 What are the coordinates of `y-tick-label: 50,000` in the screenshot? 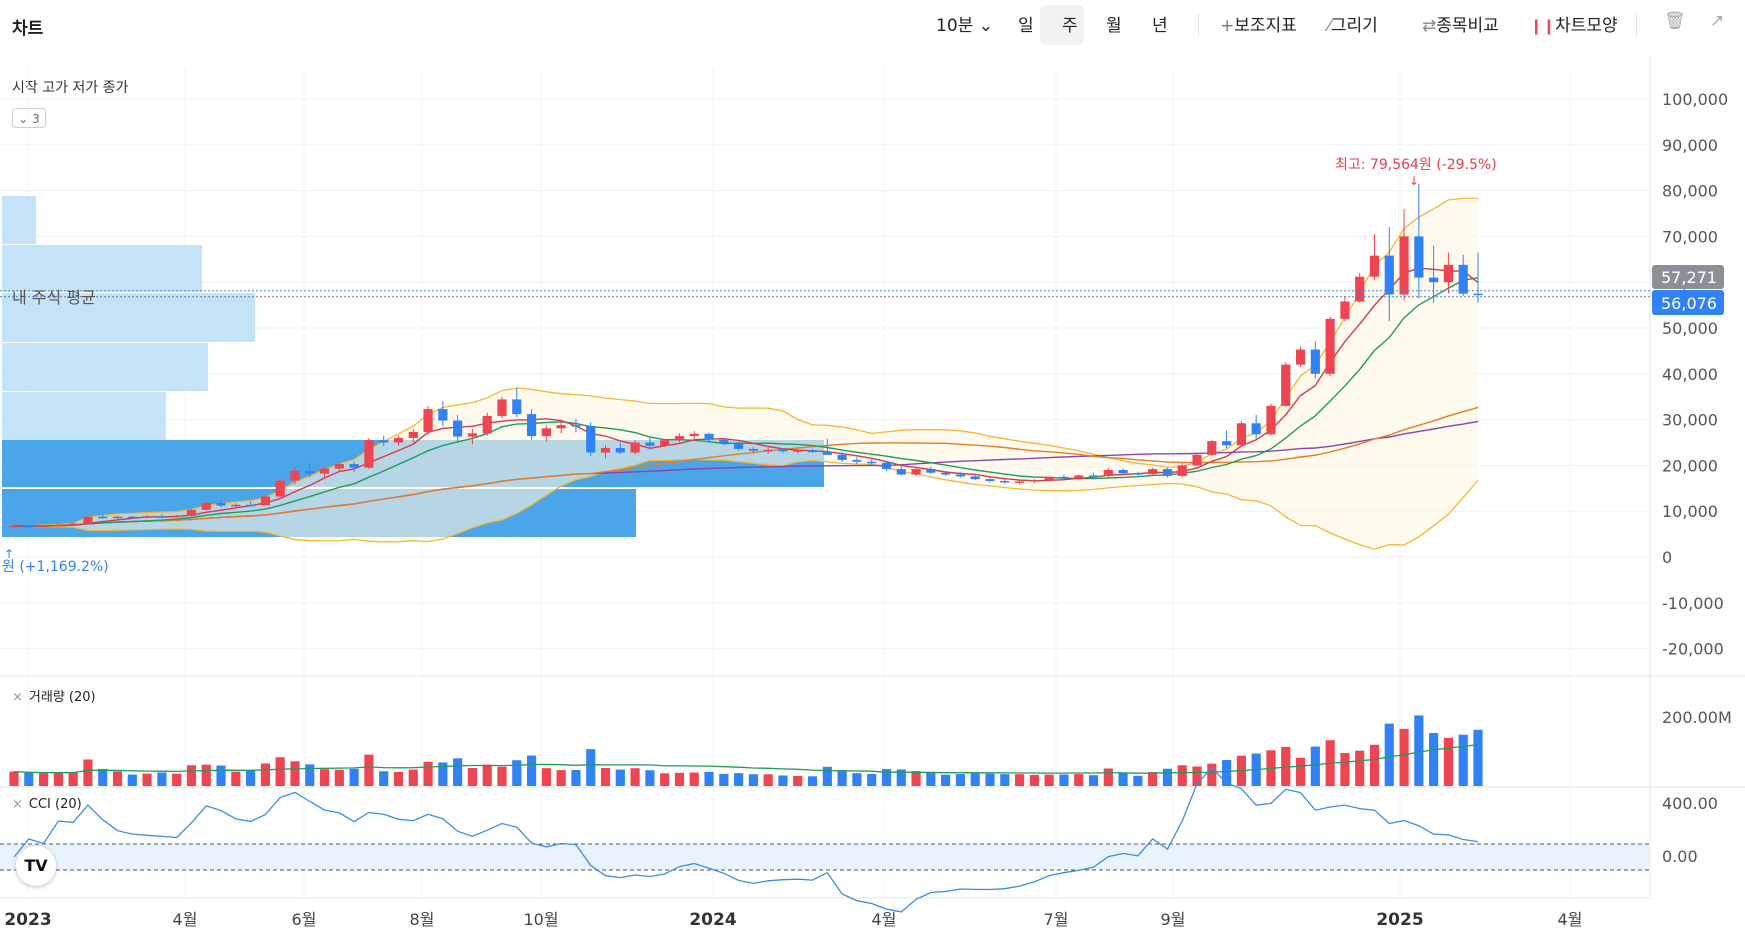 It's located at (1690, 328).